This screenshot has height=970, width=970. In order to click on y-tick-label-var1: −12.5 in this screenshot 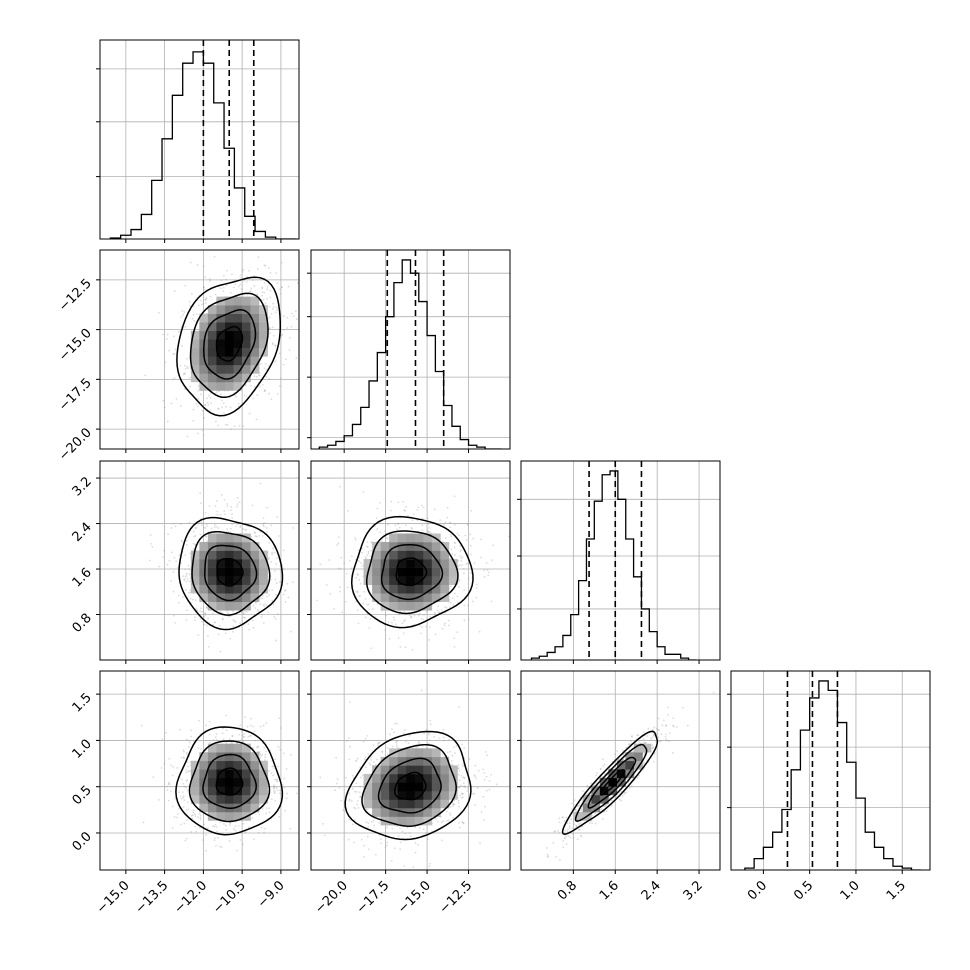, I will do `click(75, 295)`.